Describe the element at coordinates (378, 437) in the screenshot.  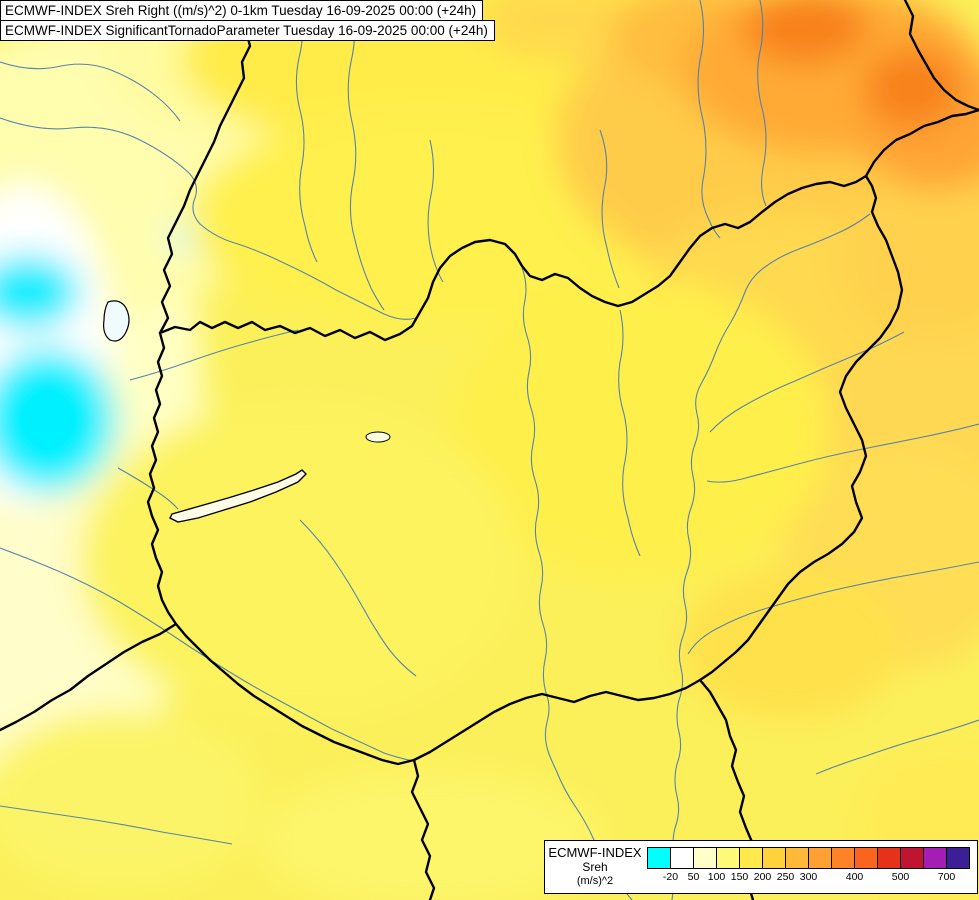
I see `lake-velence` at that location.